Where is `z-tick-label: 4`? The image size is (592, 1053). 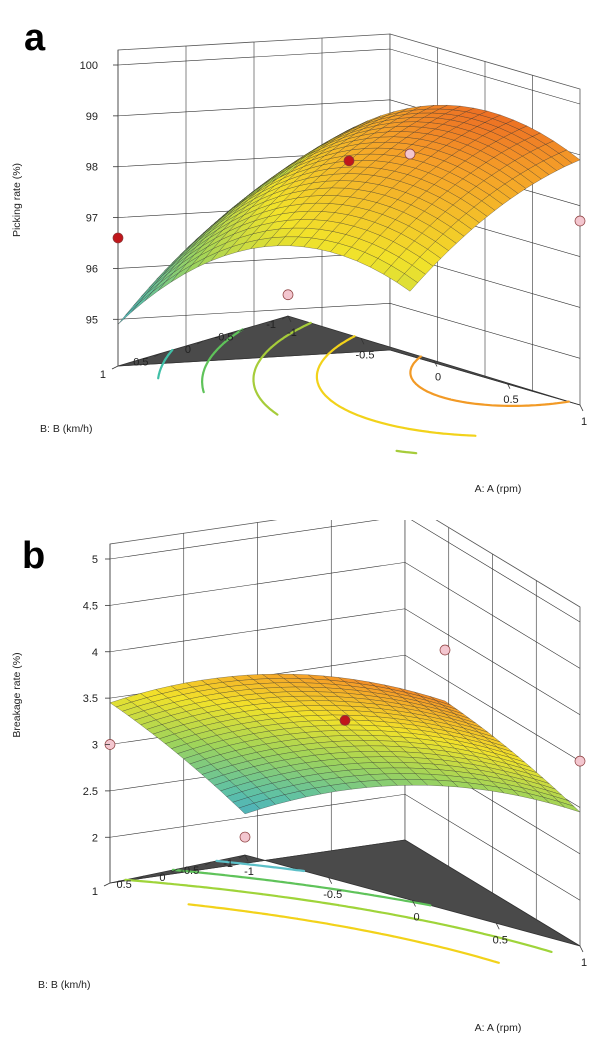
z-tick-label: 4 is located at coordinates (95, 653).